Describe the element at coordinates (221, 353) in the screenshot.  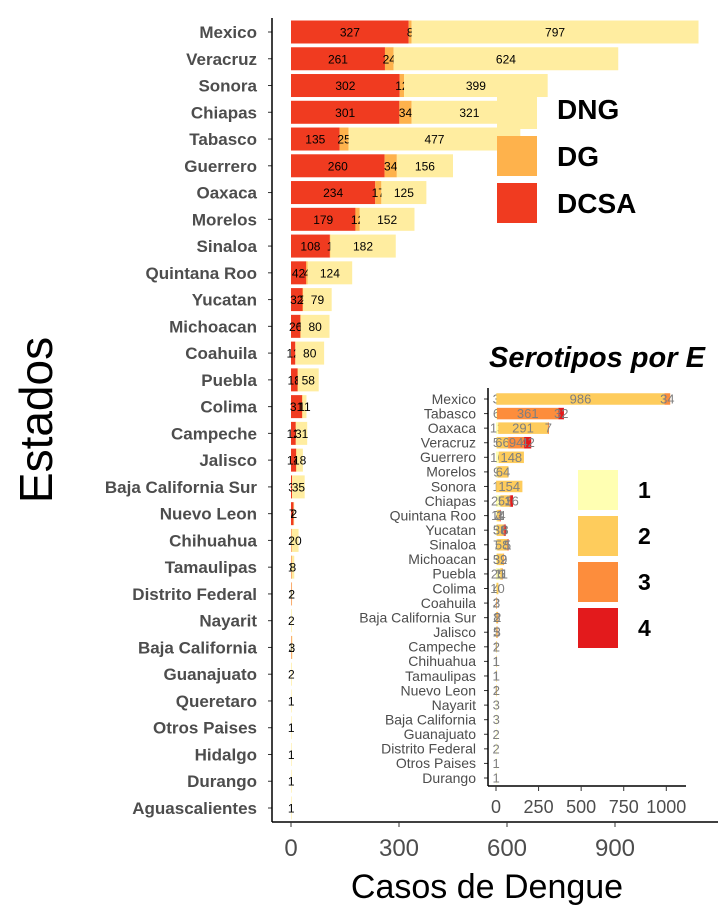
I see `main-state-label-coahuila: Coahuila` at that location.